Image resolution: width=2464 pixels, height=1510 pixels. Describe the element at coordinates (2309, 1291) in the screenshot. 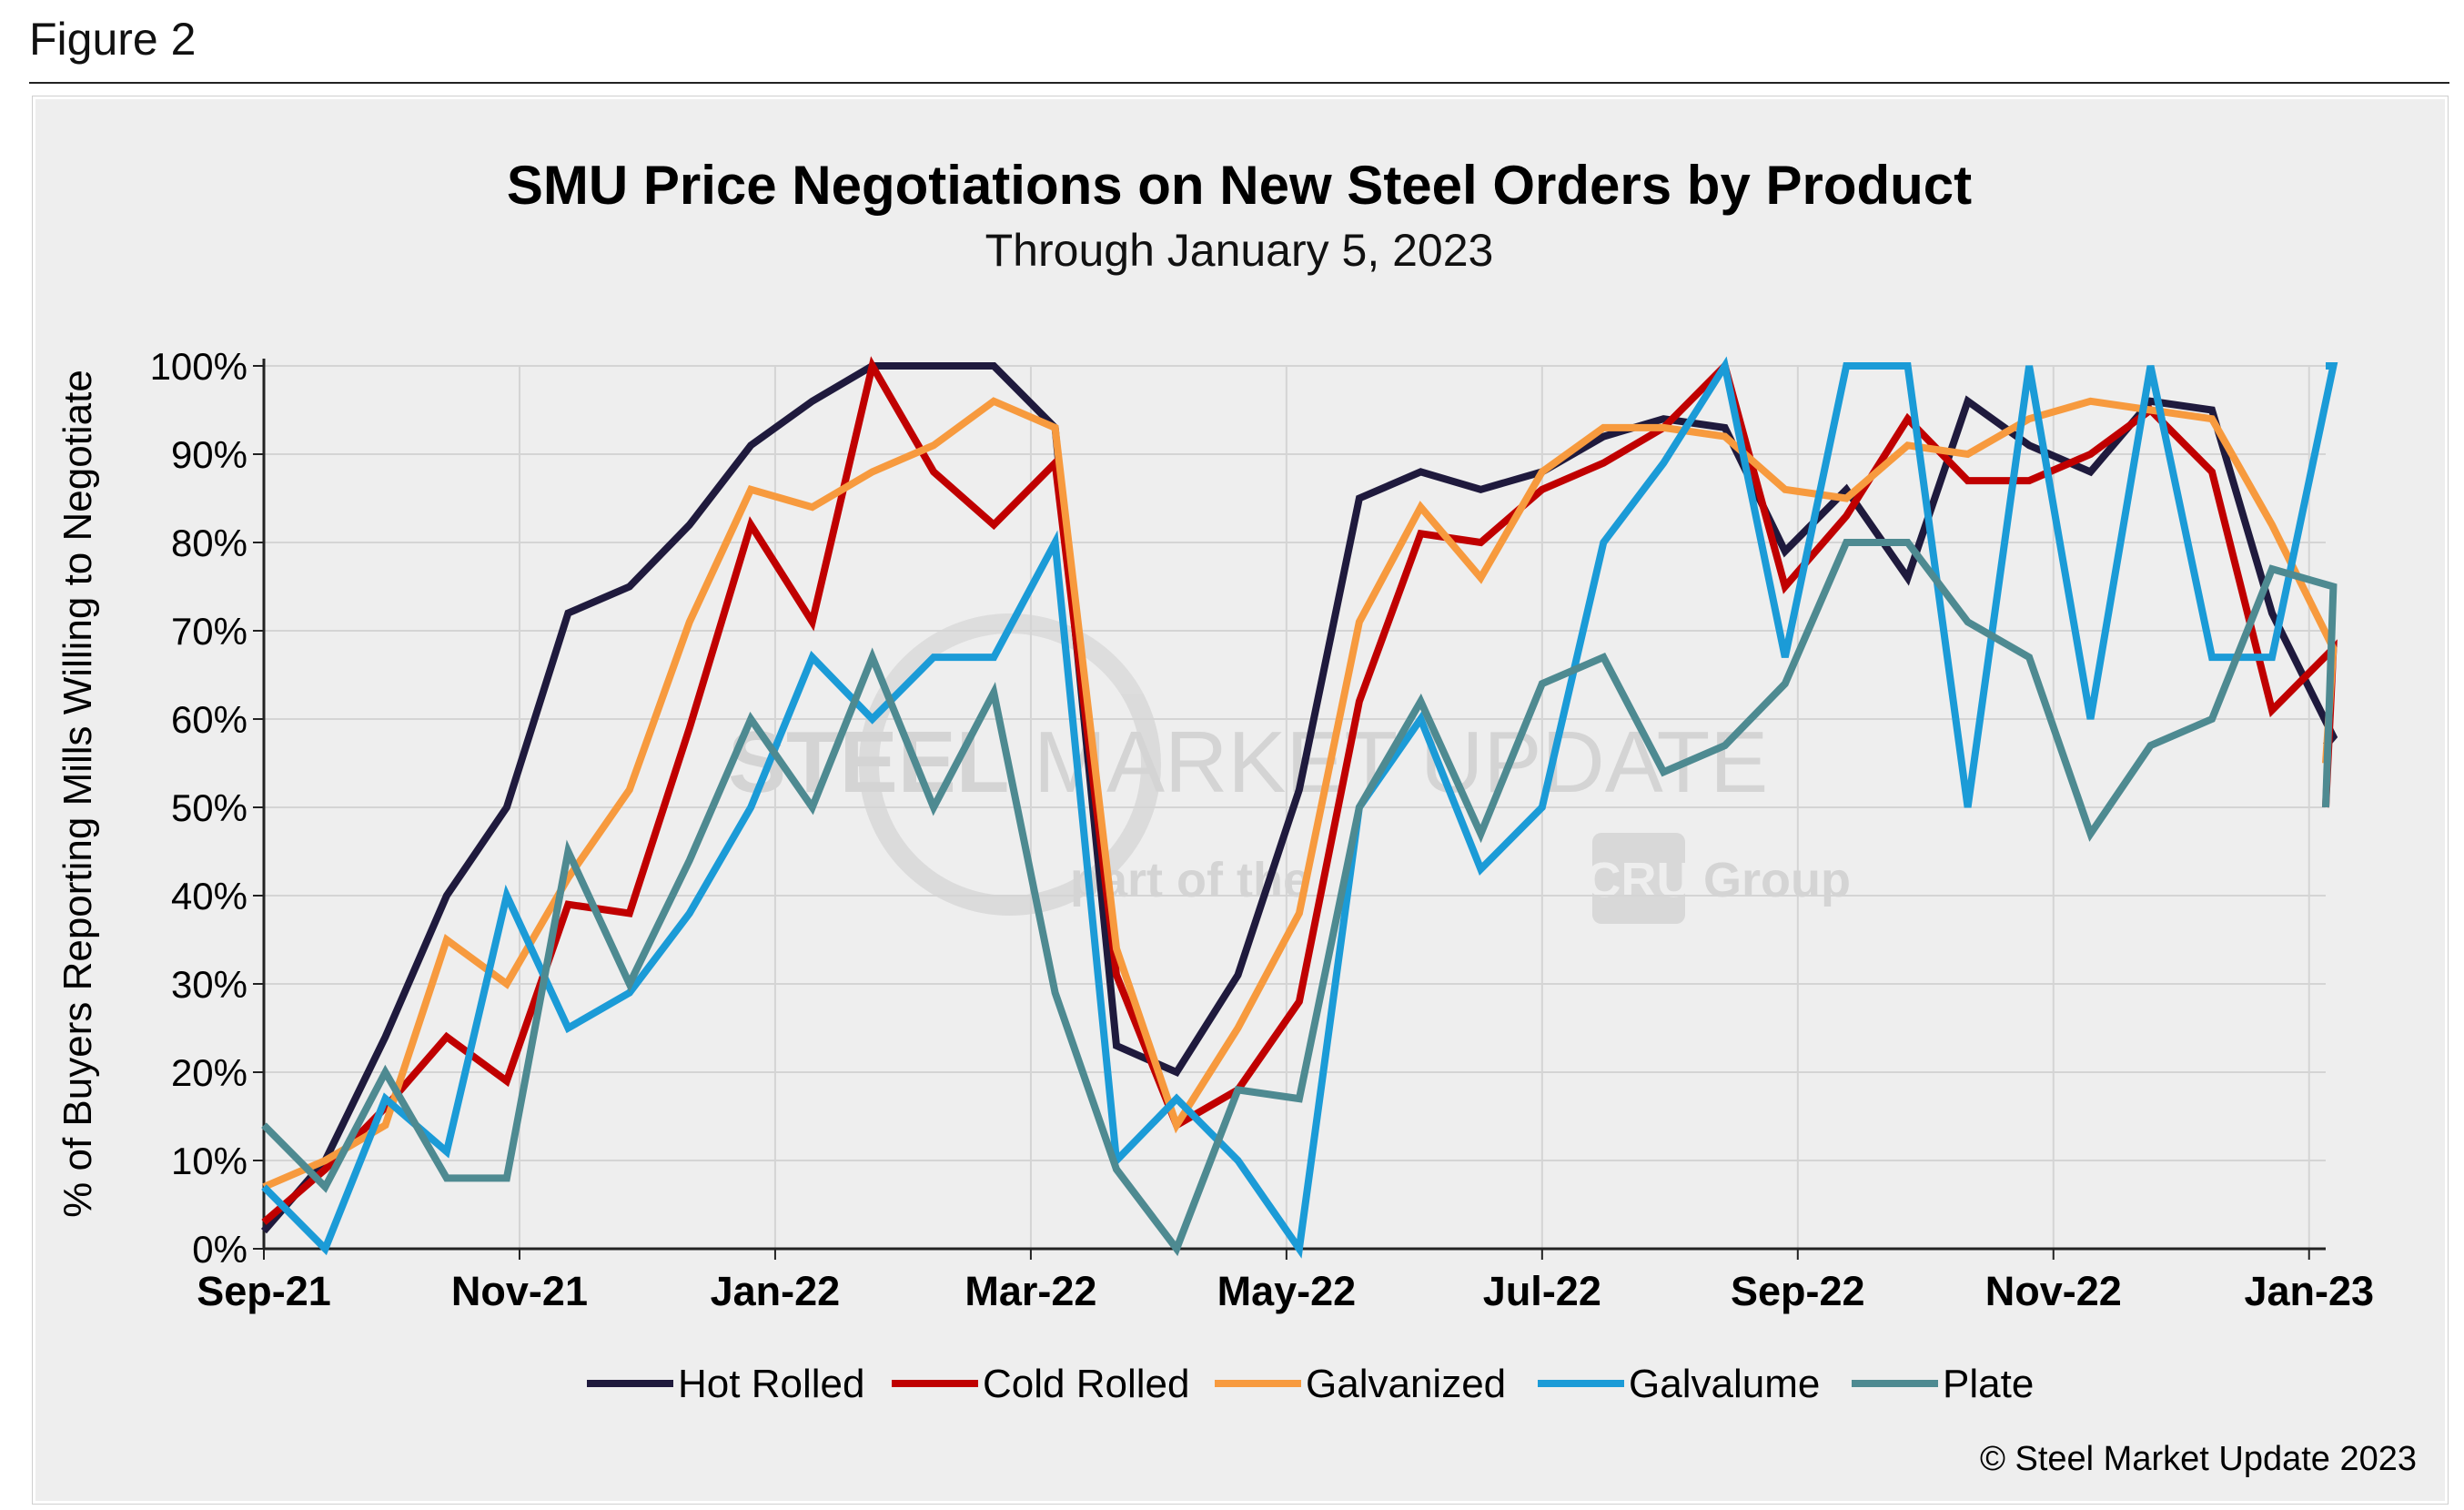

I see `x-tick-label: Jan-23` at that location.